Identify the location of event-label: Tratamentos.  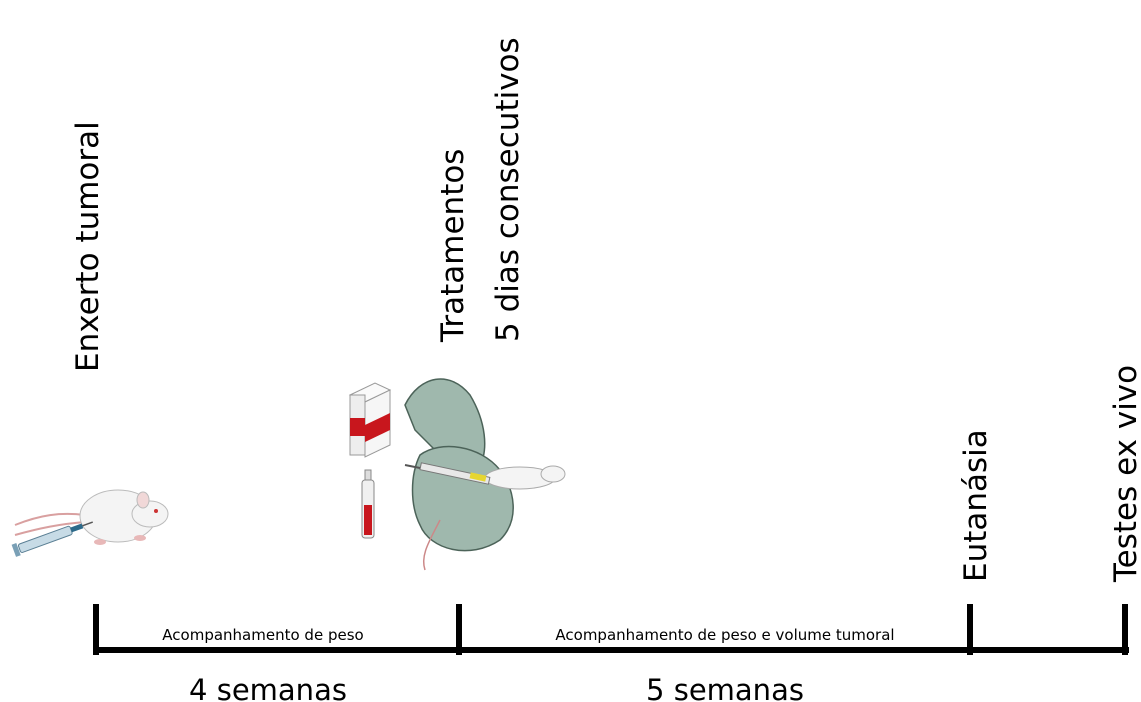
(453, 246).